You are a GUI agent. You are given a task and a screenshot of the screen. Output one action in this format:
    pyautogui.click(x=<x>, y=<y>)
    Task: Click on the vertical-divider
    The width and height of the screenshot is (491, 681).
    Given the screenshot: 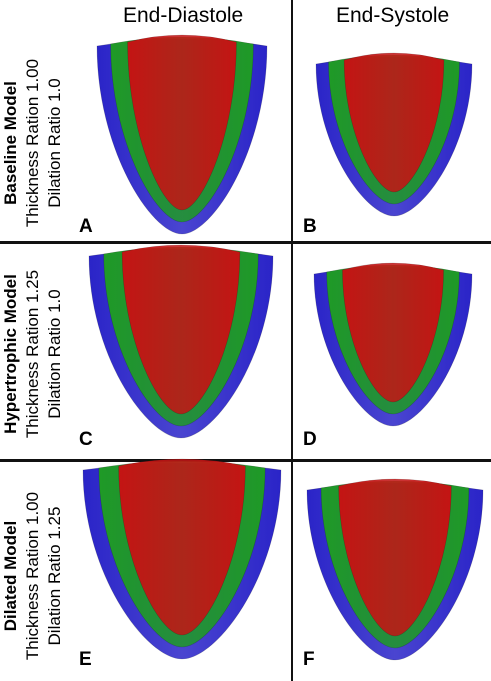 What is the action you would take?
    pyautogui.click(x=292, y=340)
    